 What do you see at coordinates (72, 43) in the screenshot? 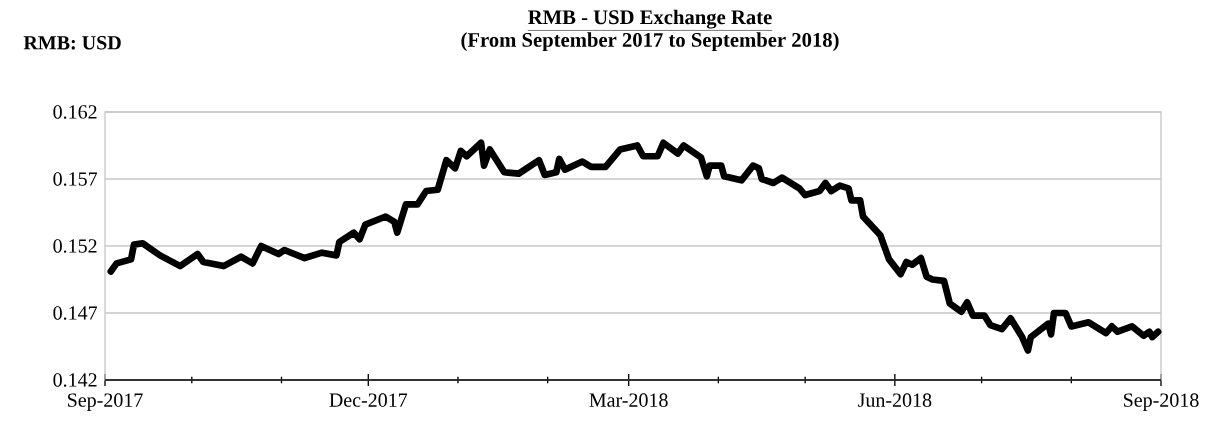
I see `y-axis-title: RMB: USD` at bounding box center [72, 43].